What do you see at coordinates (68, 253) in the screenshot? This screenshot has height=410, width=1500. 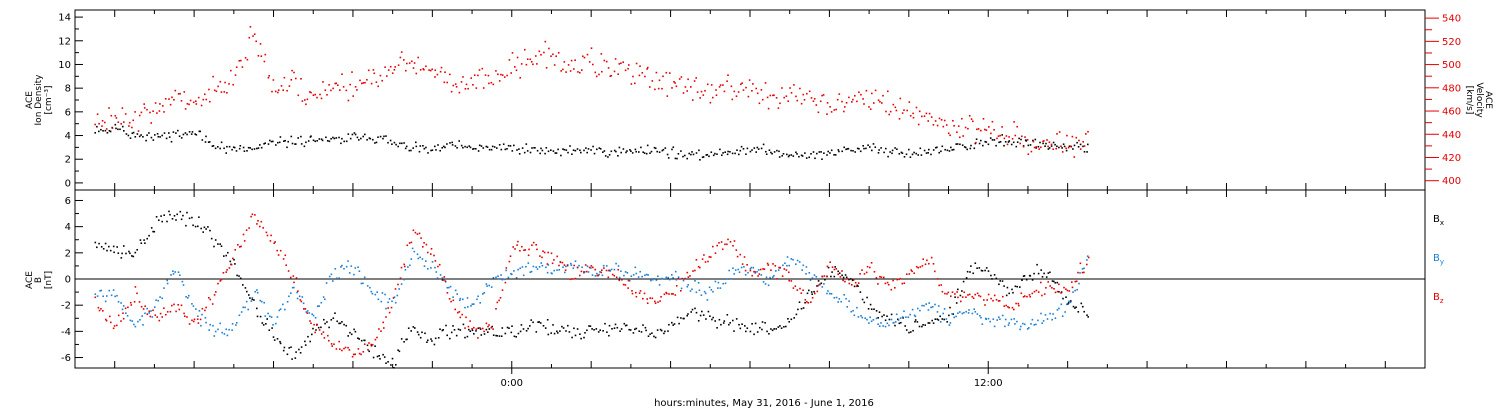 I see `bottom-left-tick-label: 2` at bounding box center [68, 253].